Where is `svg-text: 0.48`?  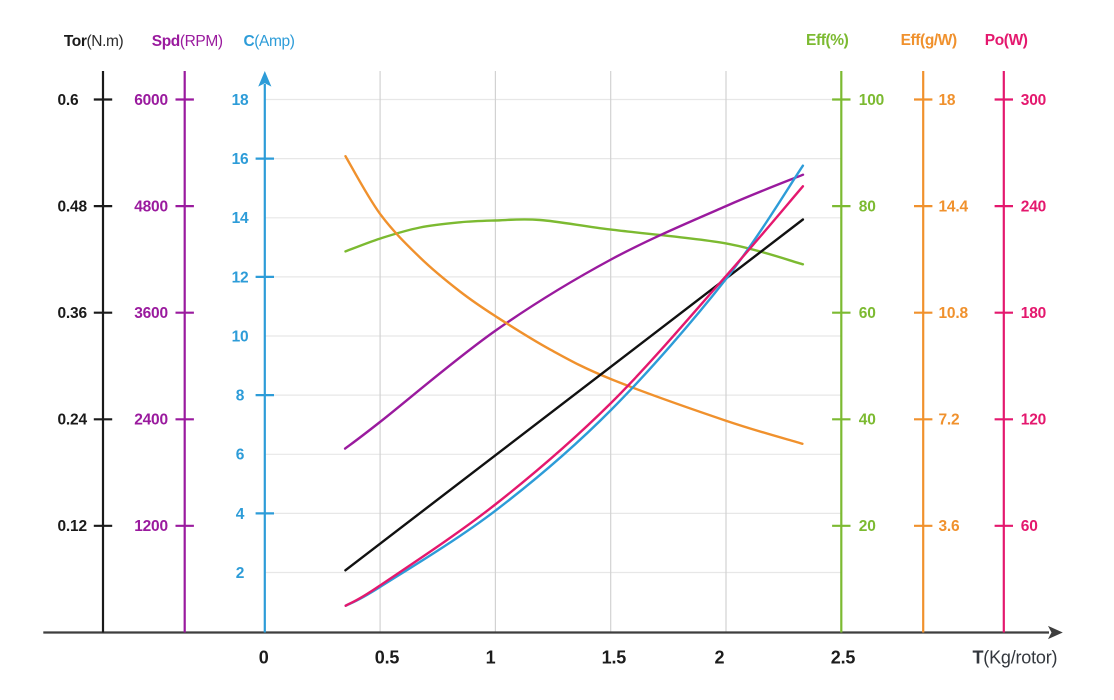 svg-text: 0.48 is located at coordinates (73, 207).